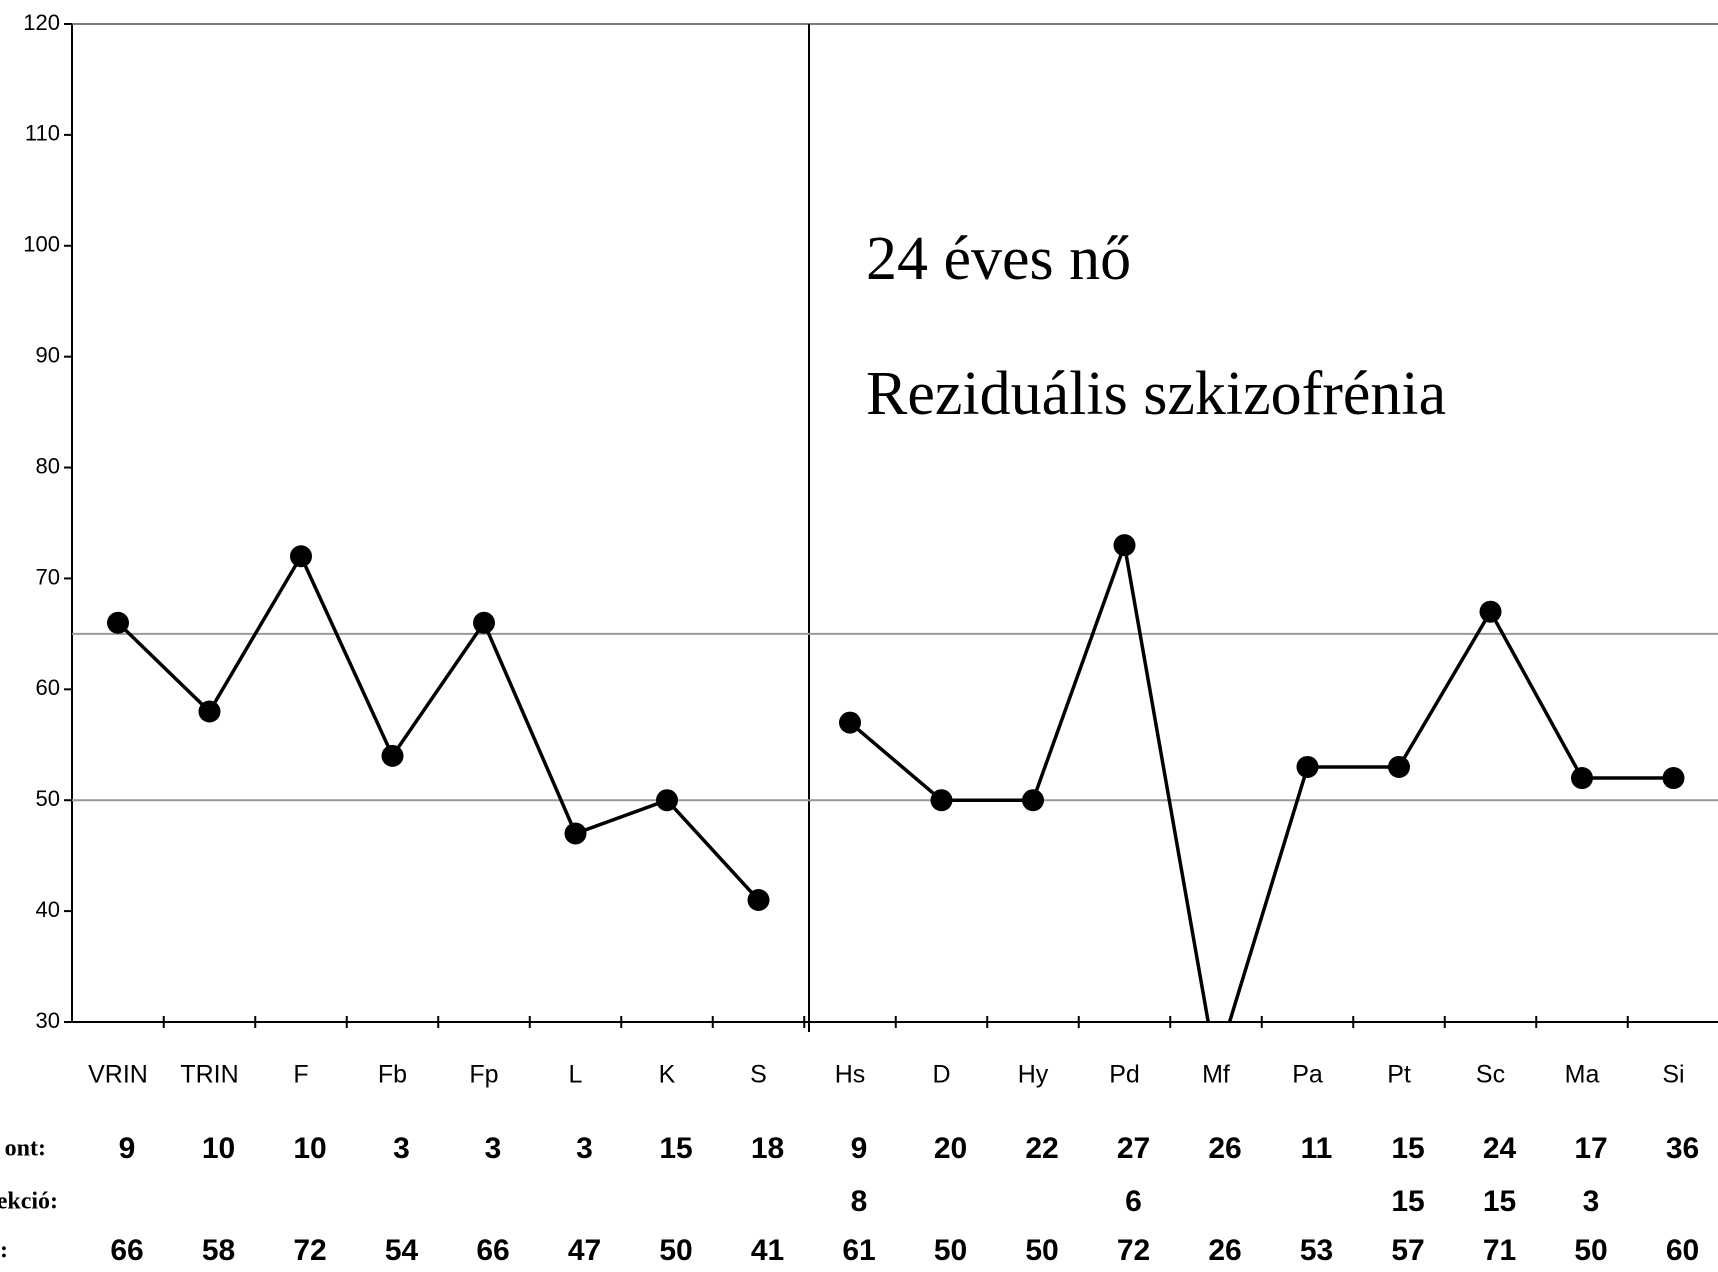 The image size is (1718, 1272). I want to click on x-tick-label: Hs, so click(850, 1075).